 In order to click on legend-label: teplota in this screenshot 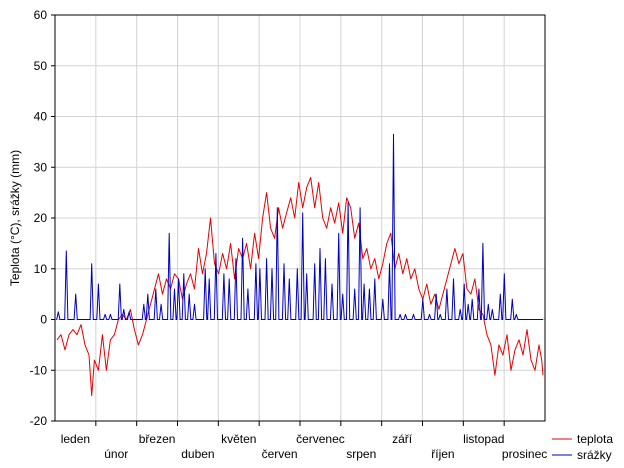, I will do `click(595, 439)`.